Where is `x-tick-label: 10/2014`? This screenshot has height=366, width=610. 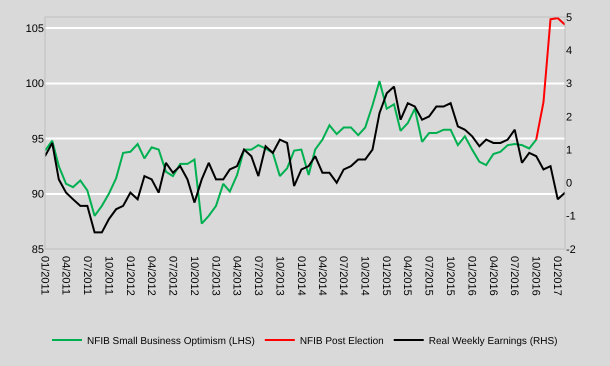
x-tick-label: 10/2014 is located at coordinates (364, 276).